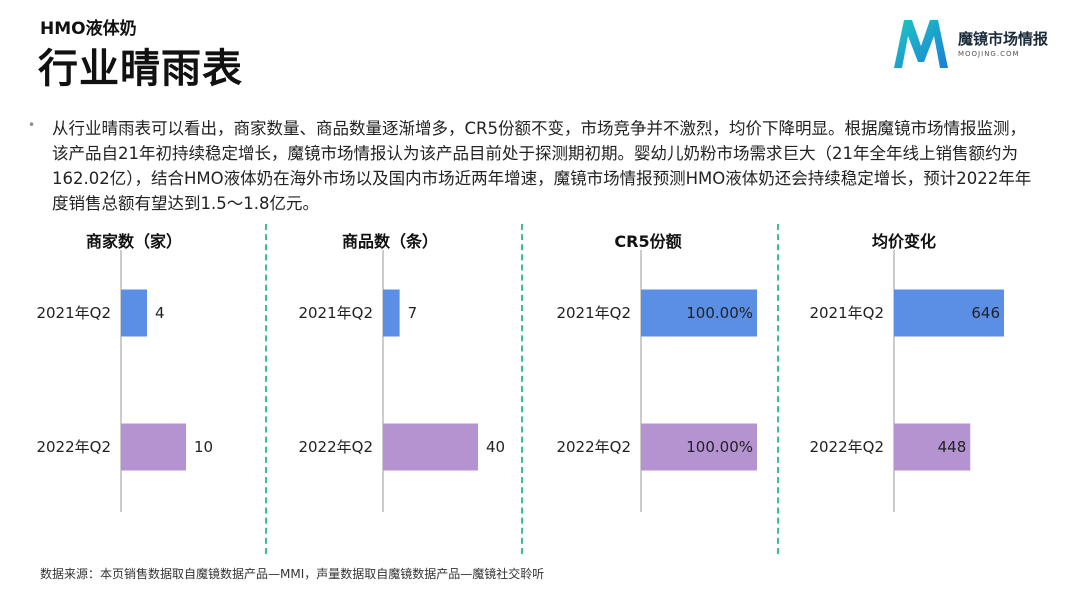 The width and height of the screenshot is (1080, 594). Describe the element at coordinates (140, 69) in the screenshot. I see `page-title: 行业晴雨表` at that location.